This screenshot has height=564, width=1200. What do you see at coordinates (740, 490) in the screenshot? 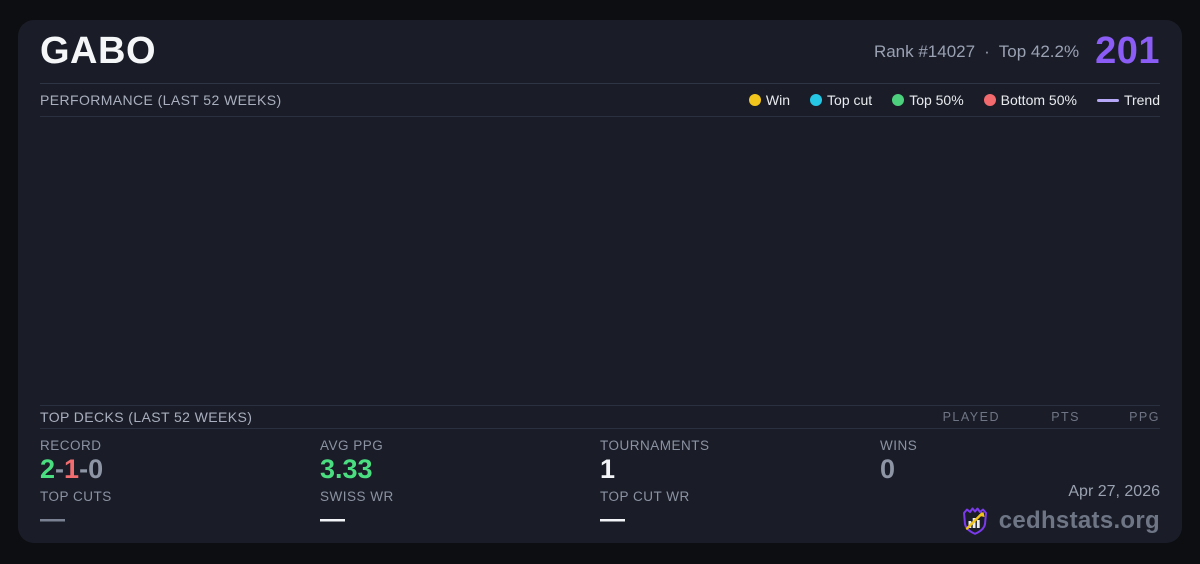
I see `stat-column-tournaments: TOURNAMENTS 1 TOP CUT WR —` at bounding box center [740, 490].